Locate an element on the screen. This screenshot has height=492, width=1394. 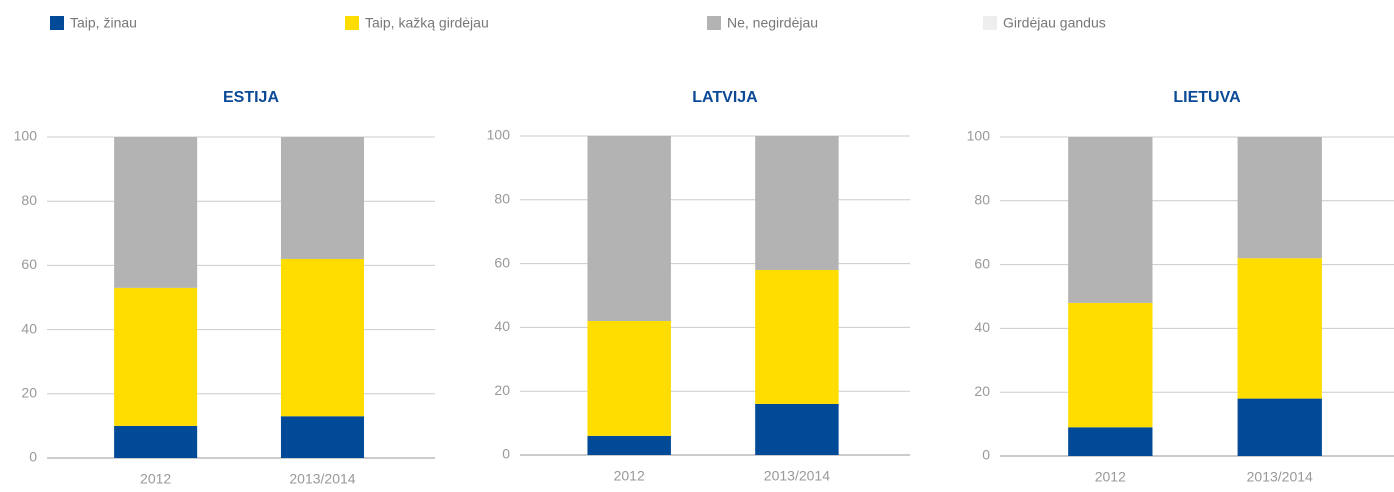
chart-title: ESTIJA is located at coordinates (251, 97).